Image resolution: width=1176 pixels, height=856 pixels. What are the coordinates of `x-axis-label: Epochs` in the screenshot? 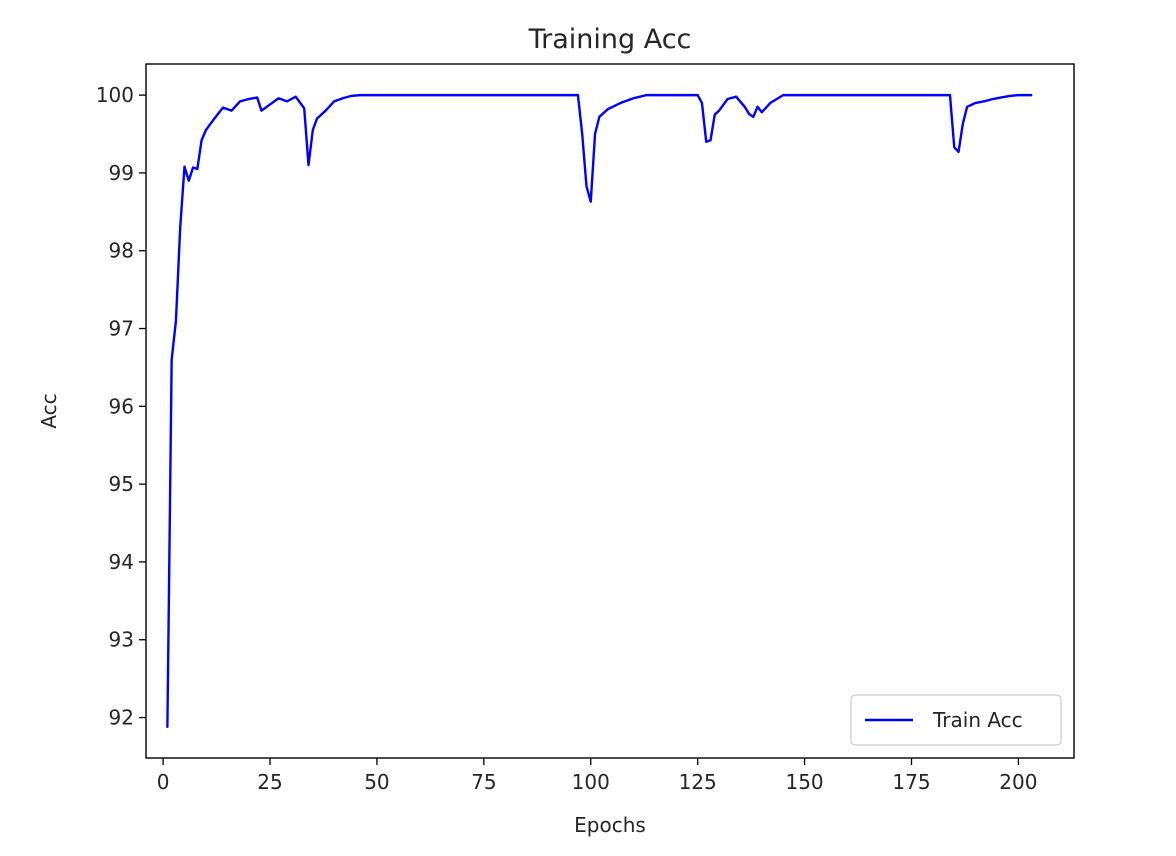 It's located at (610, 825).